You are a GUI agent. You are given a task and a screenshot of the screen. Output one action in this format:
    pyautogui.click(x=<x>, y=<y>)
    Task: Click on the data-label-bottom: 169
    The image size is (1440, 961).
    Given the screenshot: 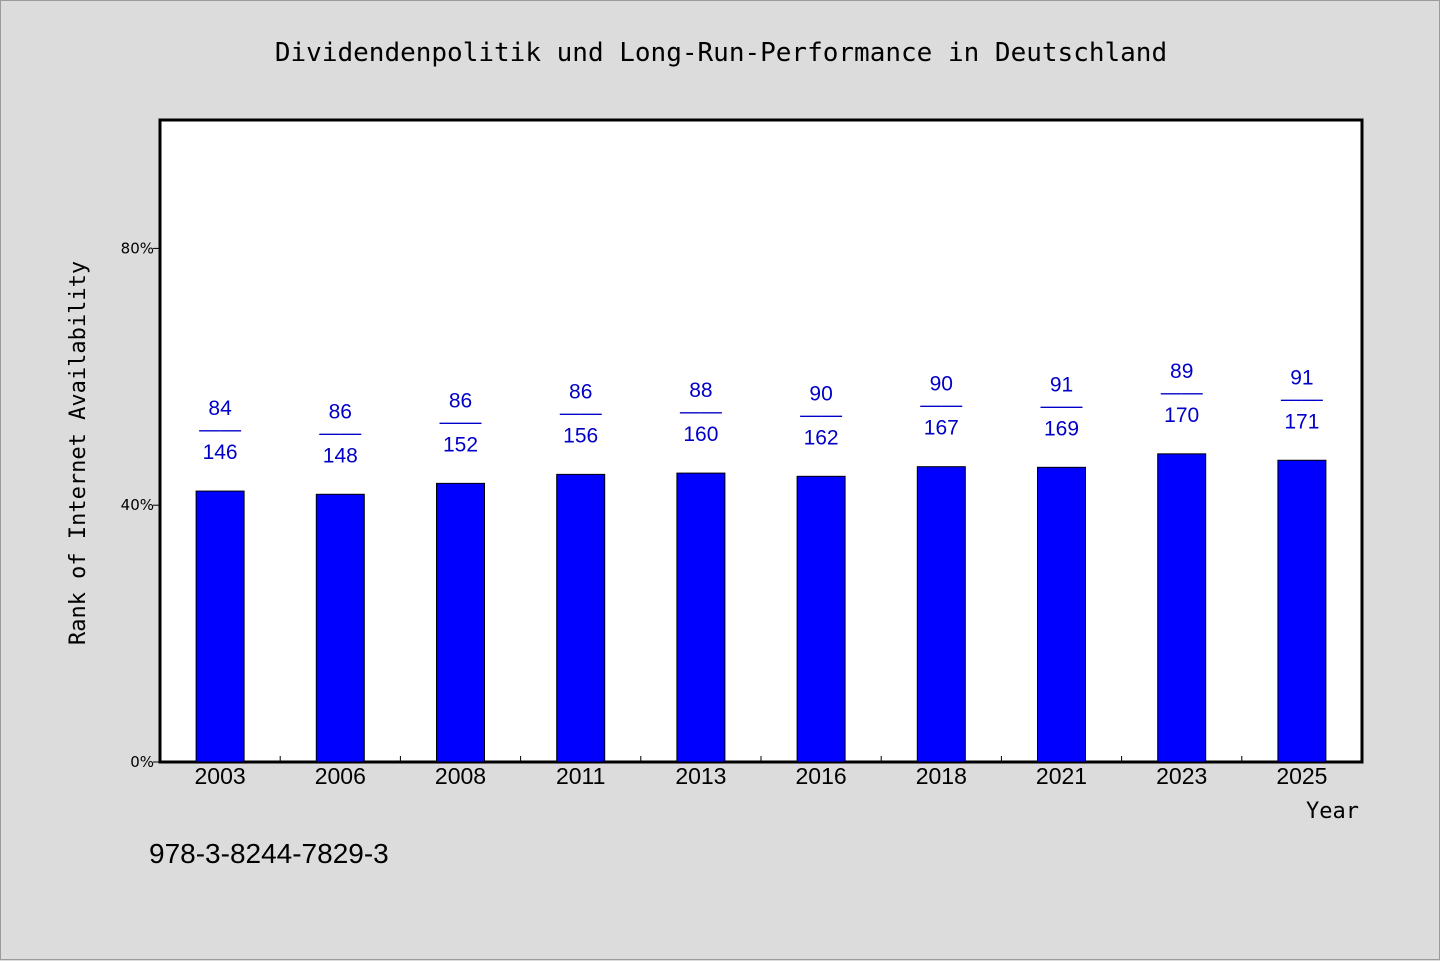 What is the action you would take?
    pyautogui.click(x=1061, y=428)
    